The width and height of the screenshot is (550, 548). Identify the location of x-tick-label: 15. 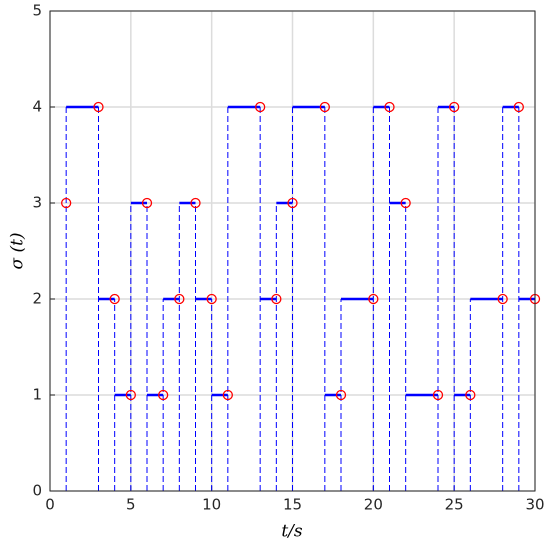
(292, 505).